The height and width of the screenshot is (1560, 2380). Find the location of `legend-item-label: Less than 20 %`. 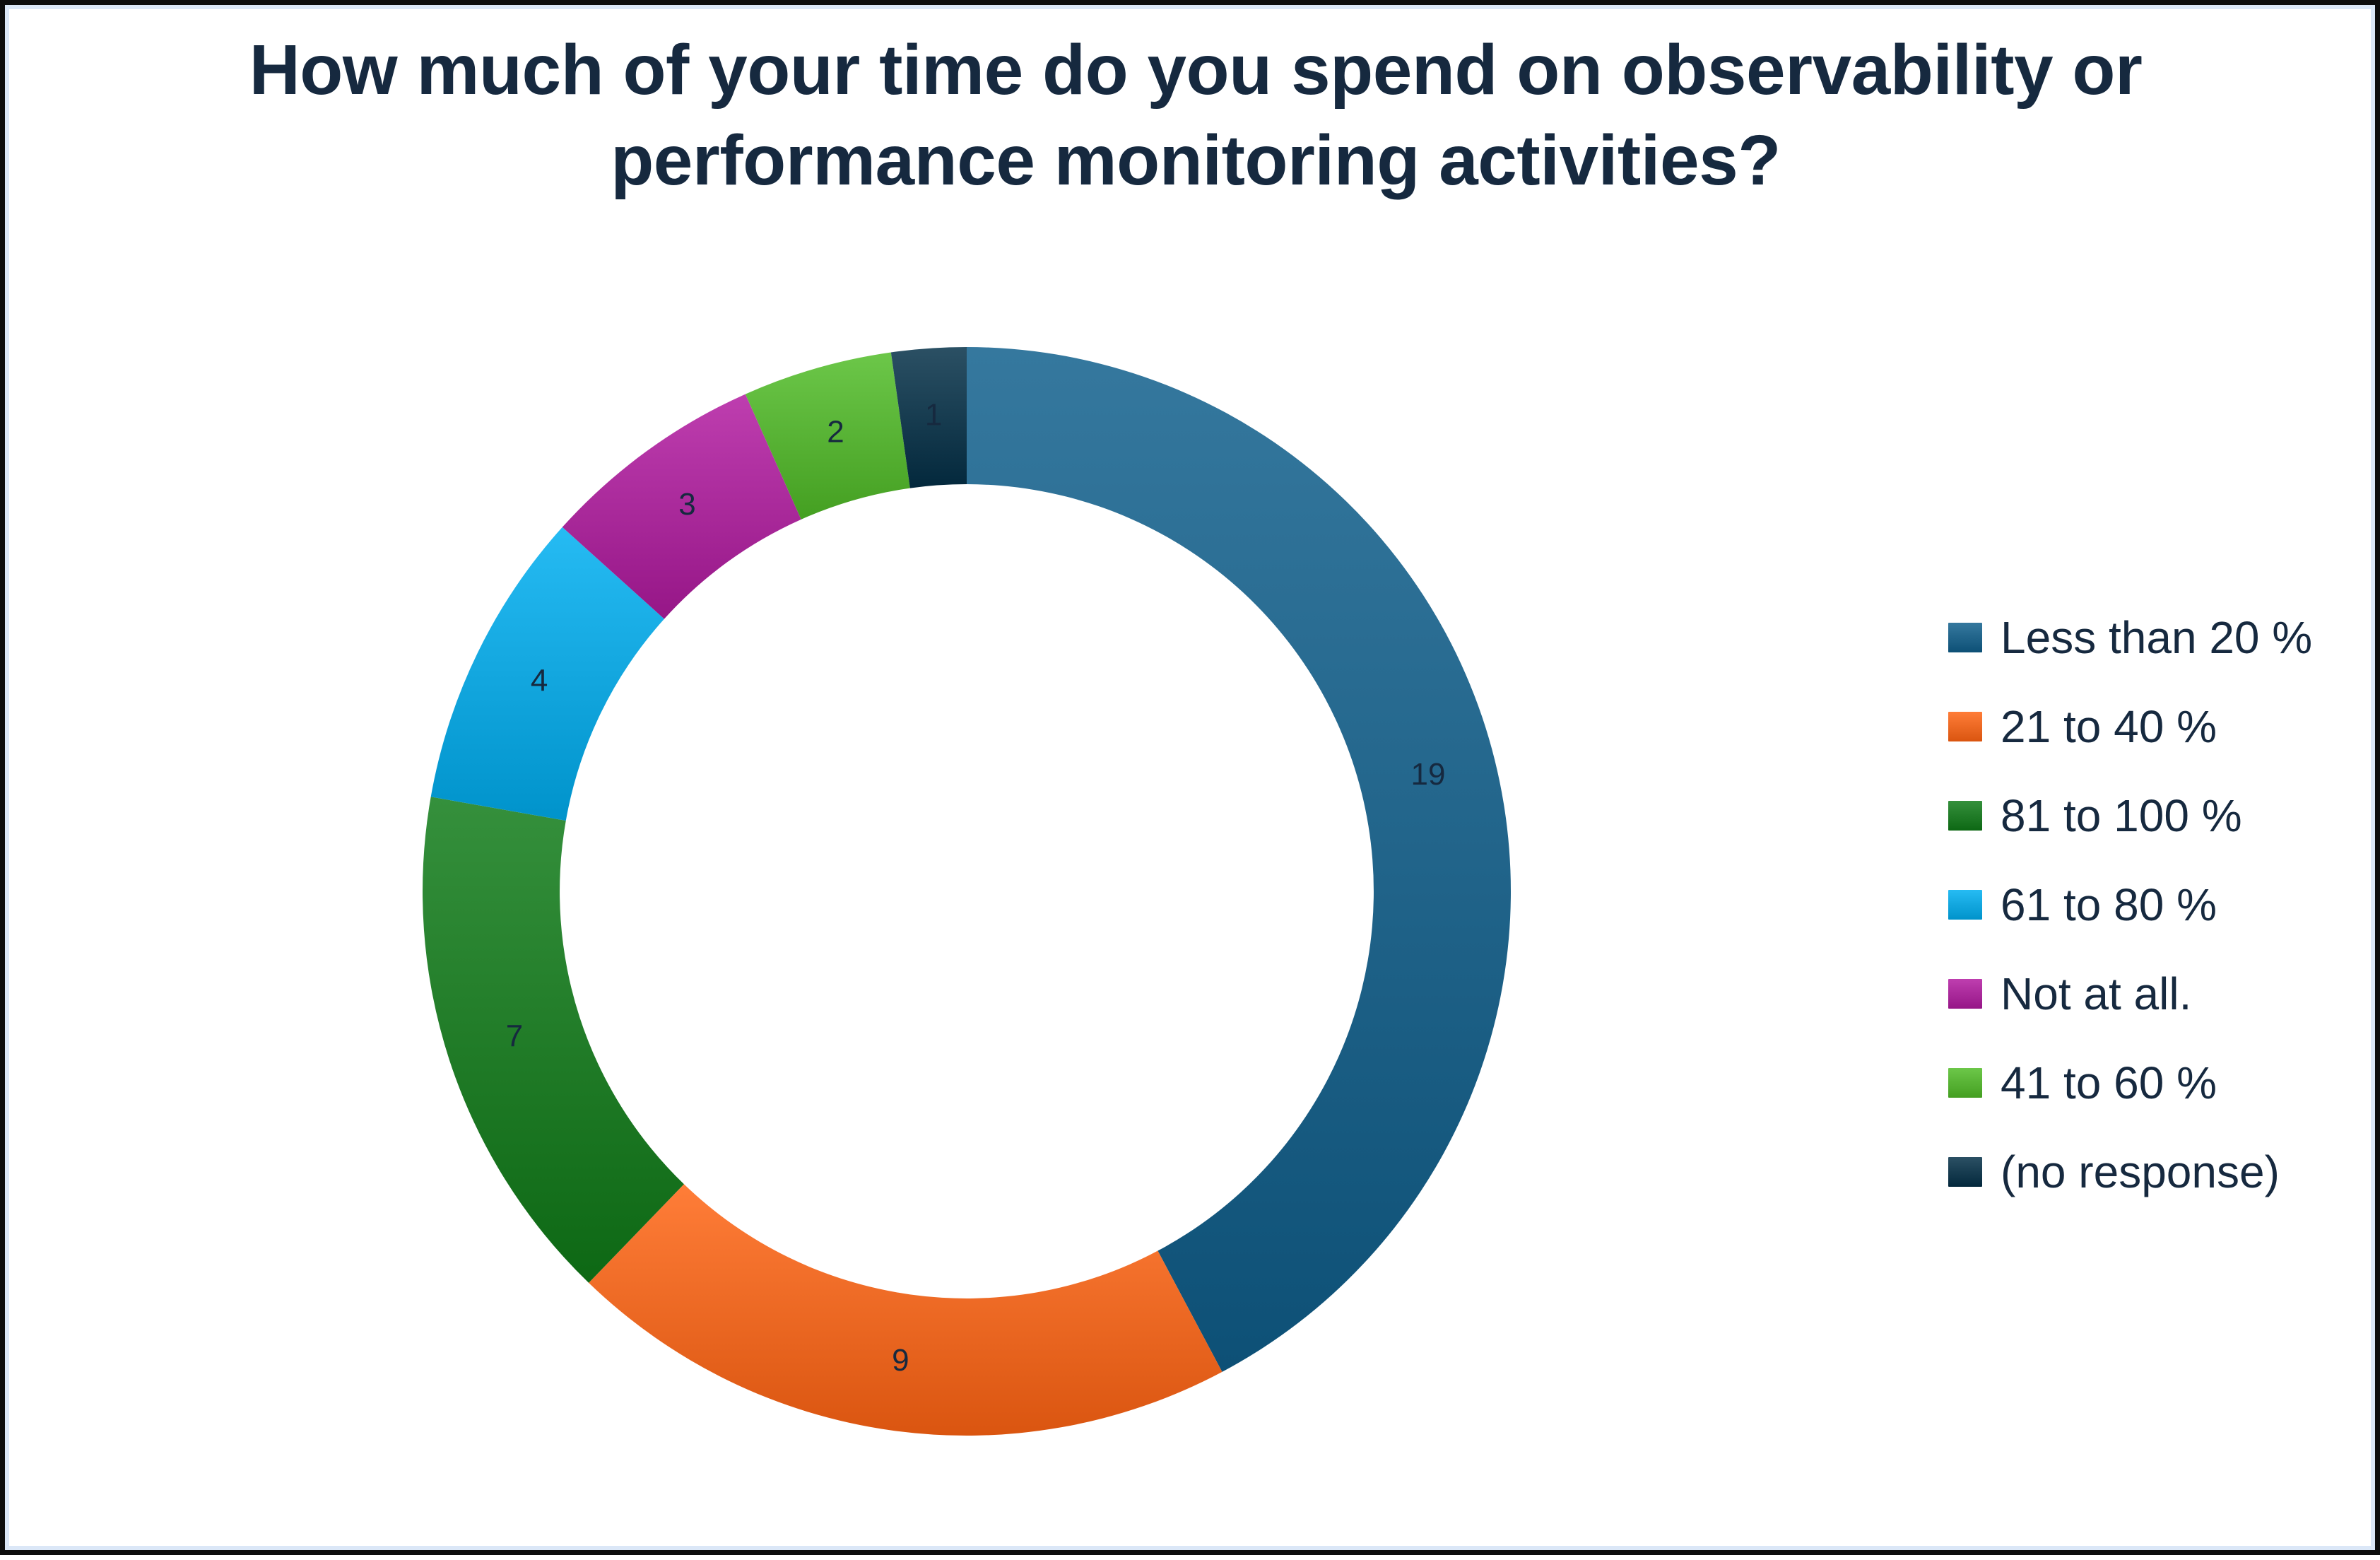

legend-item-label: Less than 20 % is located at coordinates (2157, 638).